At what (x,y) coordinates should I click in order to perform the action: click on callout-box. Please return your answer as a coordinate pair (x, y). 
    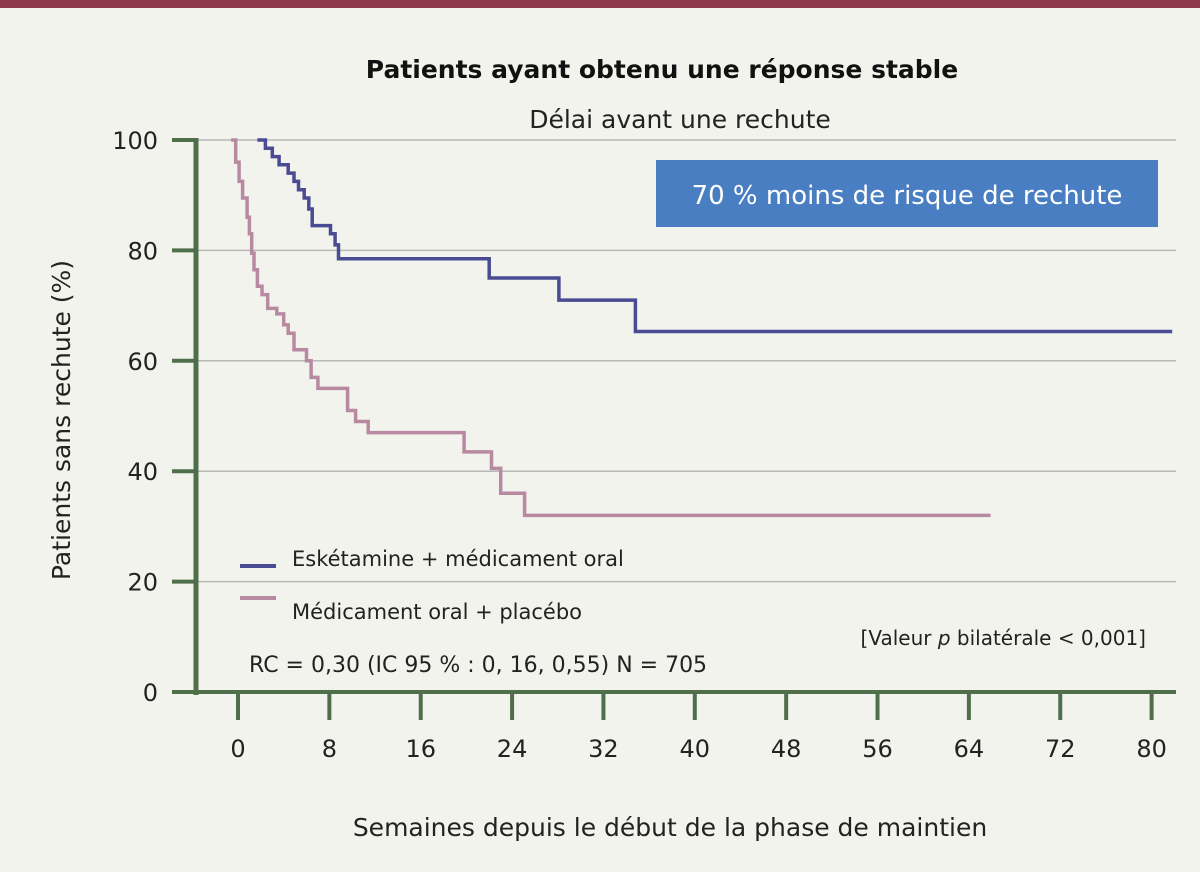
    Looking at the image, I should click on (907, 193).